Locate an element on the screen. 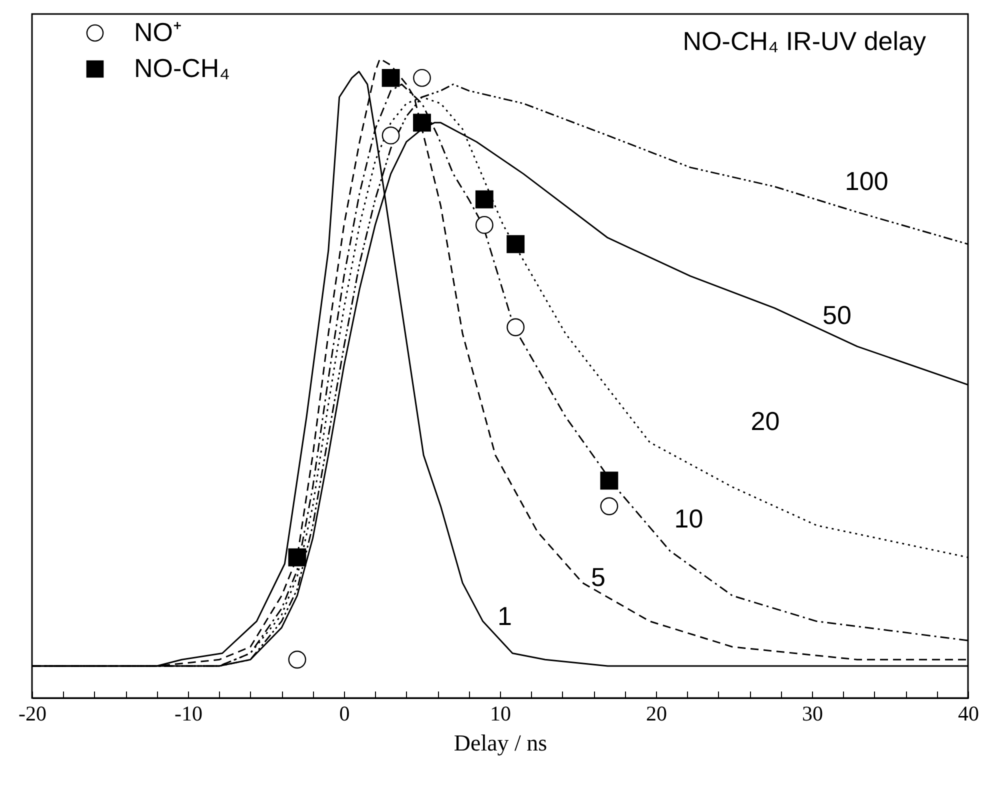 The image size is (986, 790). series-label: 1 is located at coordinates (504, 615).